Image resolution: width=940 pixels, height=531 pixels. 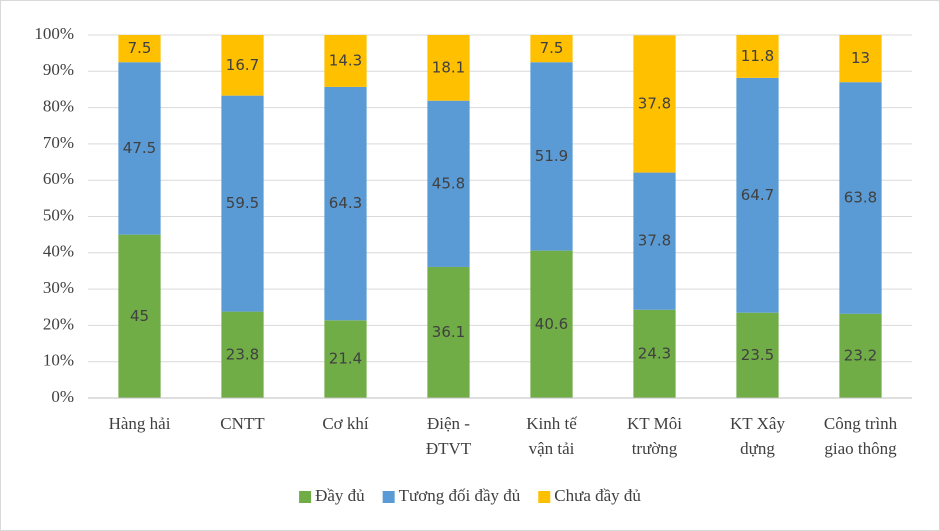 I want to click on data-label: 51.9, so click(x=551, y=156).